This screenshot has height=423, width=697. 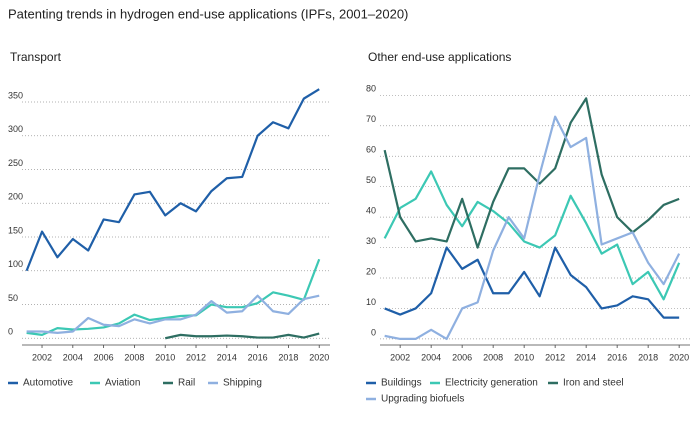 What do you see at coordinates (15, 163) in the screenshot?
I see `y-tick-label: 250` at bounding box center [15, 163].